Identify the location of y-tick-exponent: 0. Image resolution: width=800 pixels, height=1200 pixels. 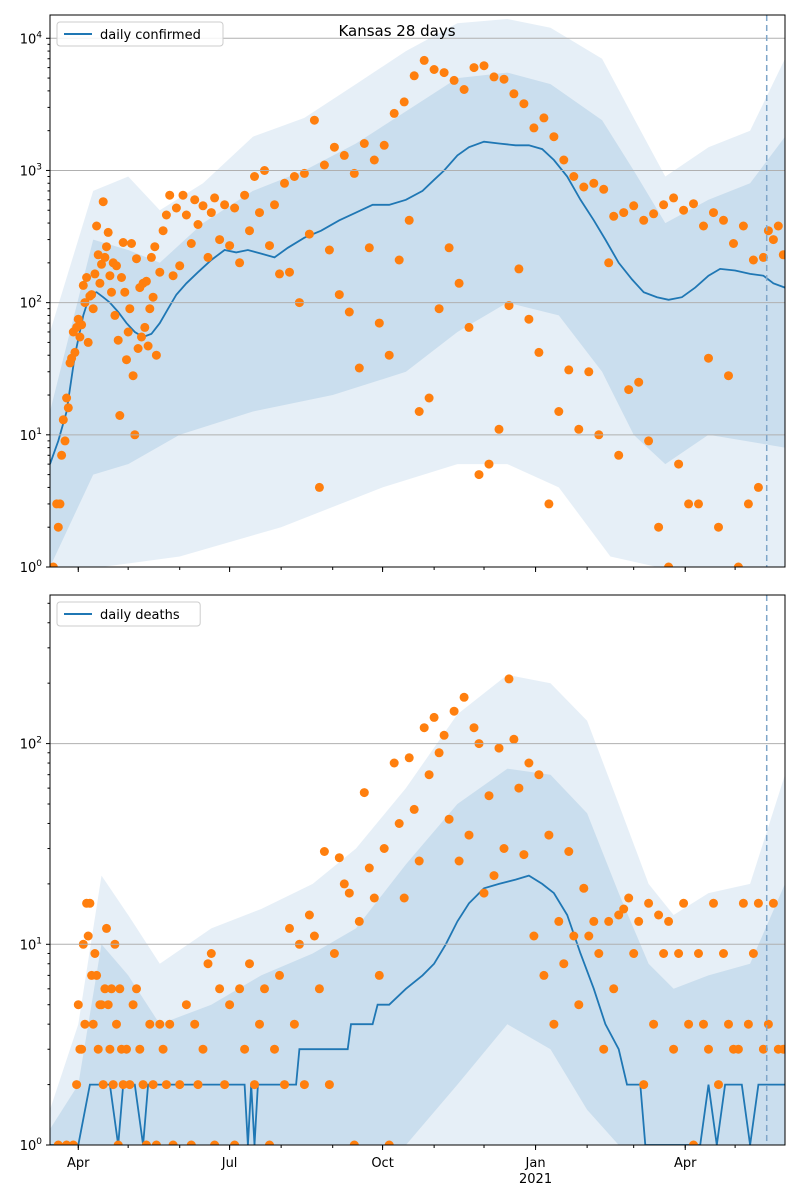
(39, 1142).